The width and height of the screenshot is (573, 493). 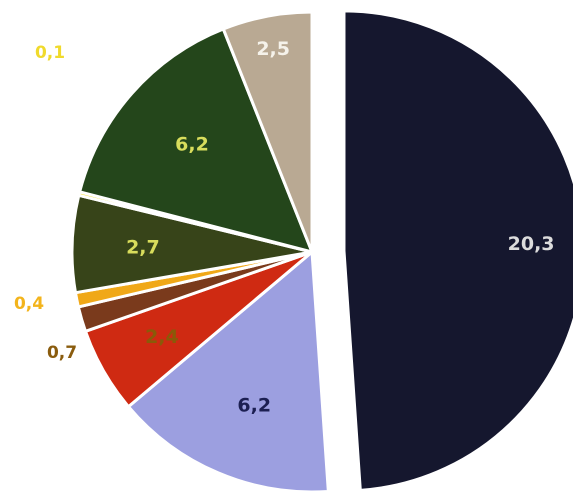 What do you see at coordinates (50, 53) in the screenshot?
I see `pie-data-label-yellow: 0,1` at bounding box center [50, 53].